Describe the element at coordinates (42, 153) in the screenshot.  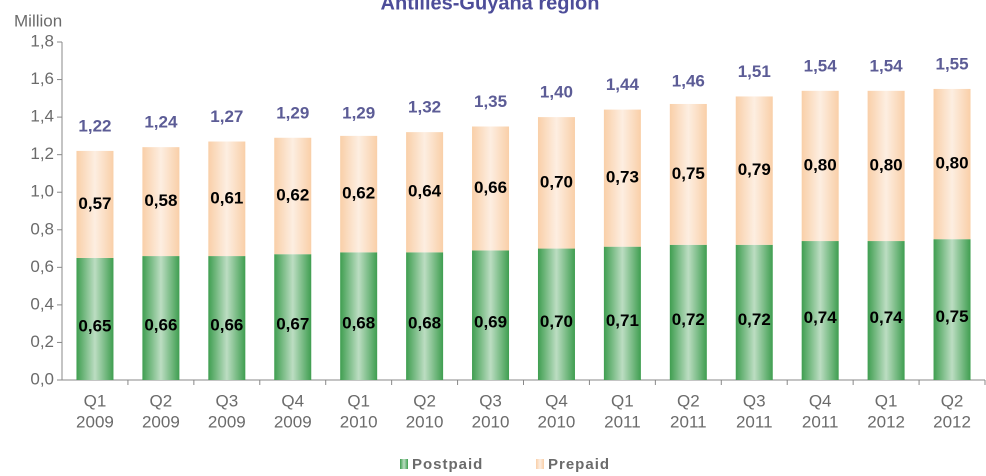
I see `y-tick-label: 1,2` at that location.